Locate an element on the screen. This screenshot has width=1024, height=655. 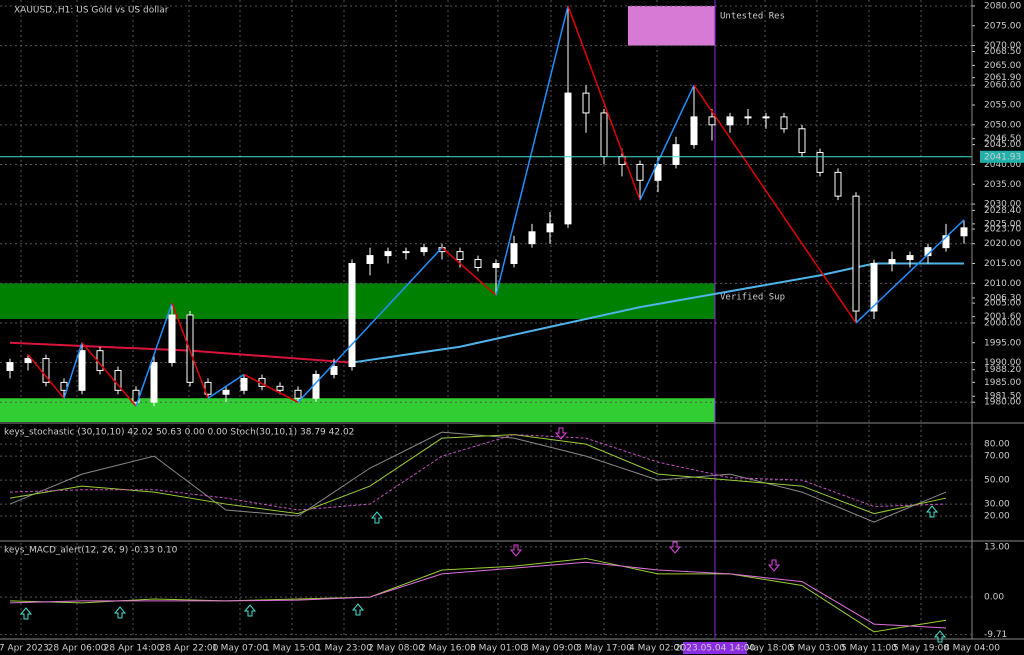
x-tick-label: 5 May 19:00 is located at coordinates (921, 649).